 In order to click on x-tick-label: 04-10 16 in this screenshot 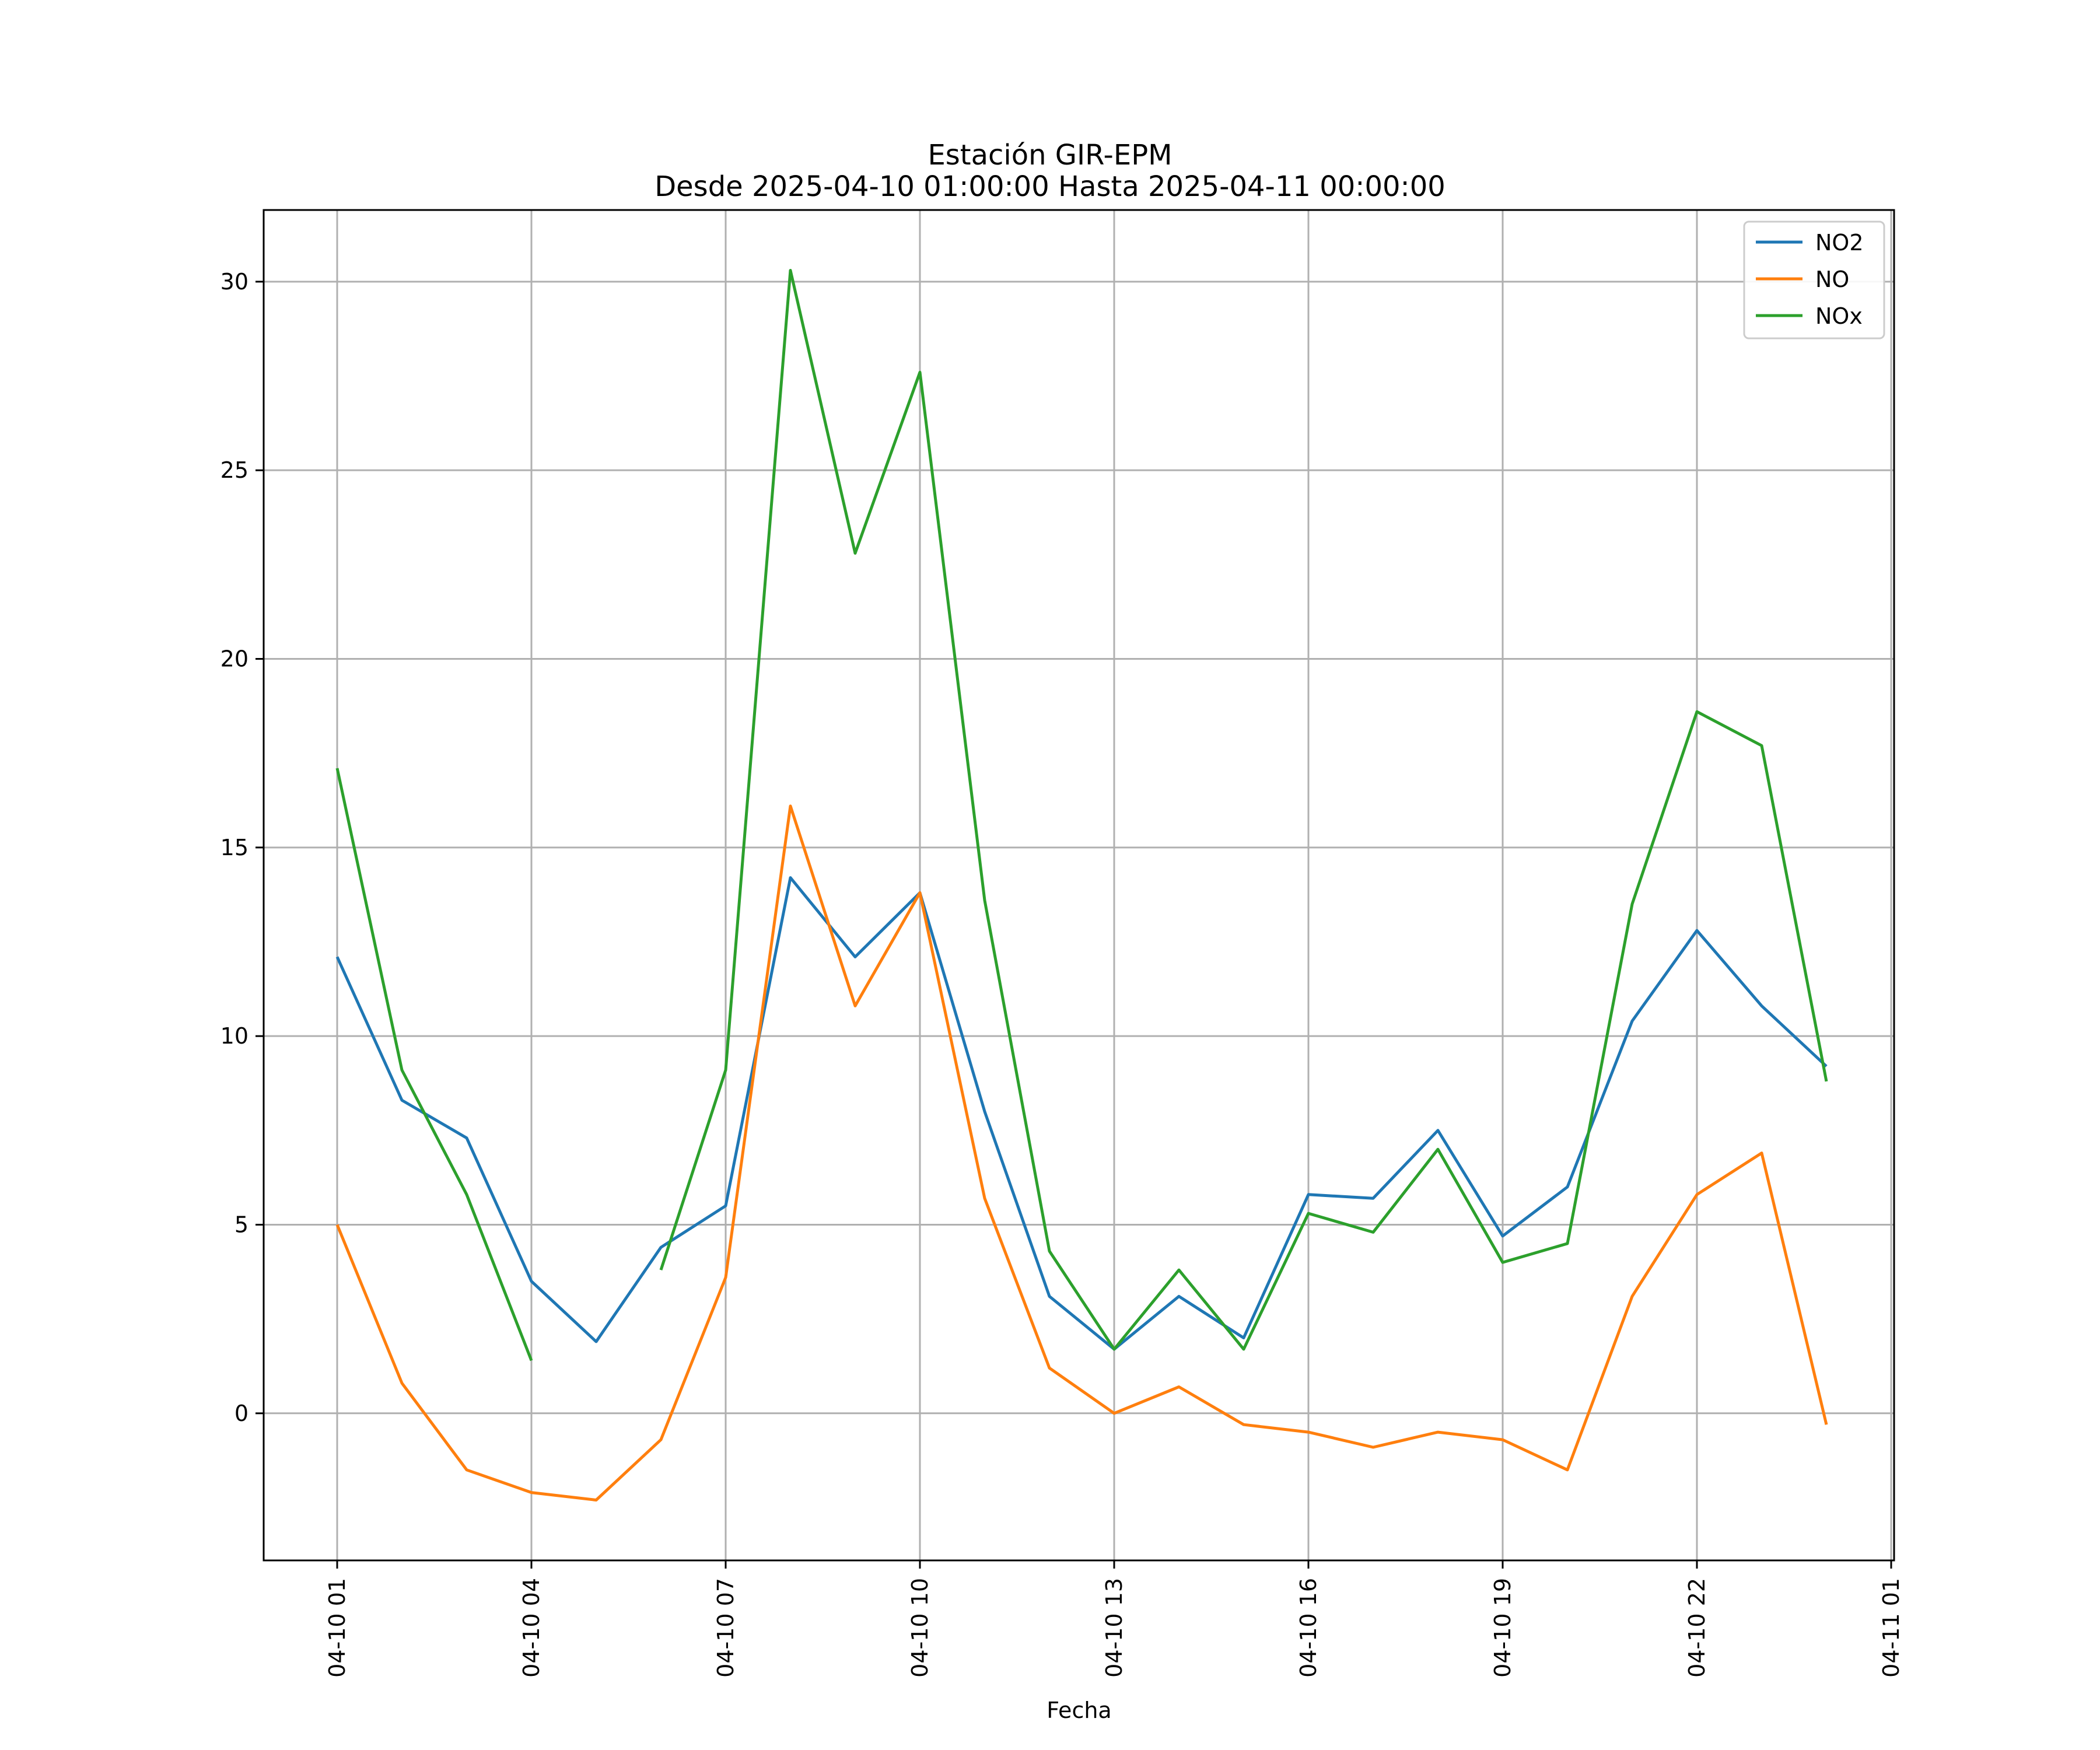, I will do `click(1308, 1628)`.